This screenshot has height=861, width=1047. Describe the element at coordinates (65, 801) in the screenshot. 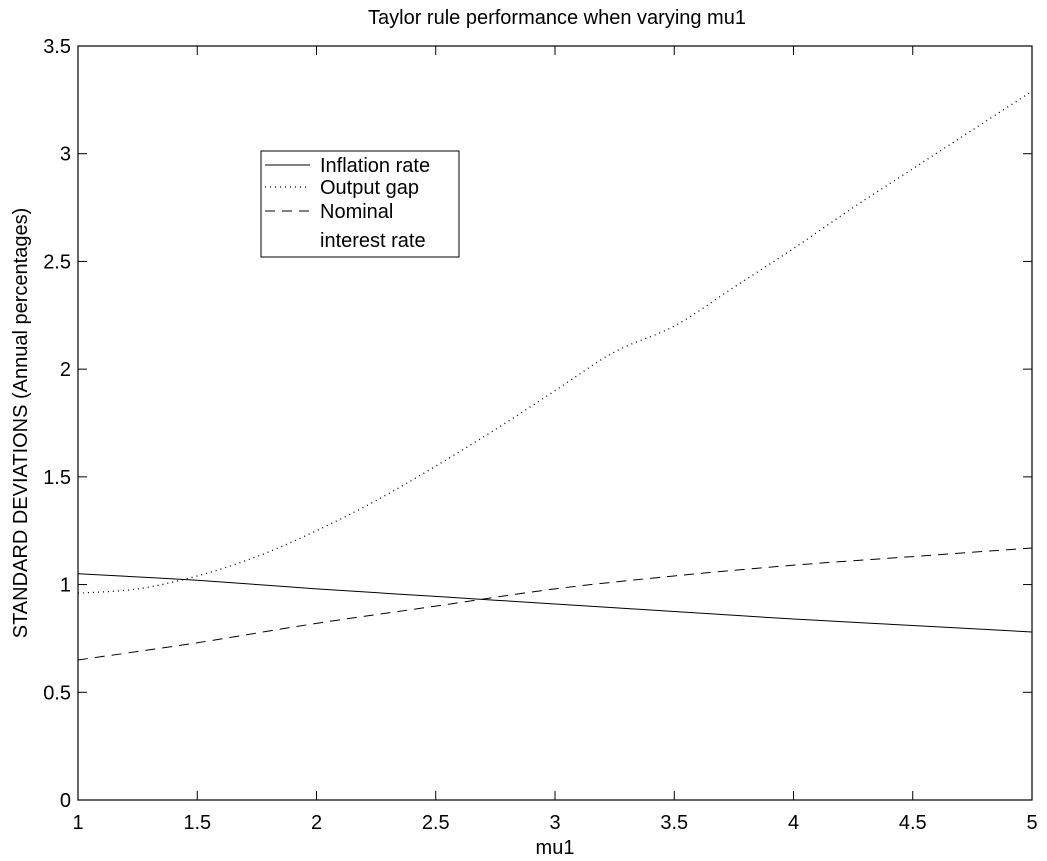

I see `y-tick-label: 0` at that location.